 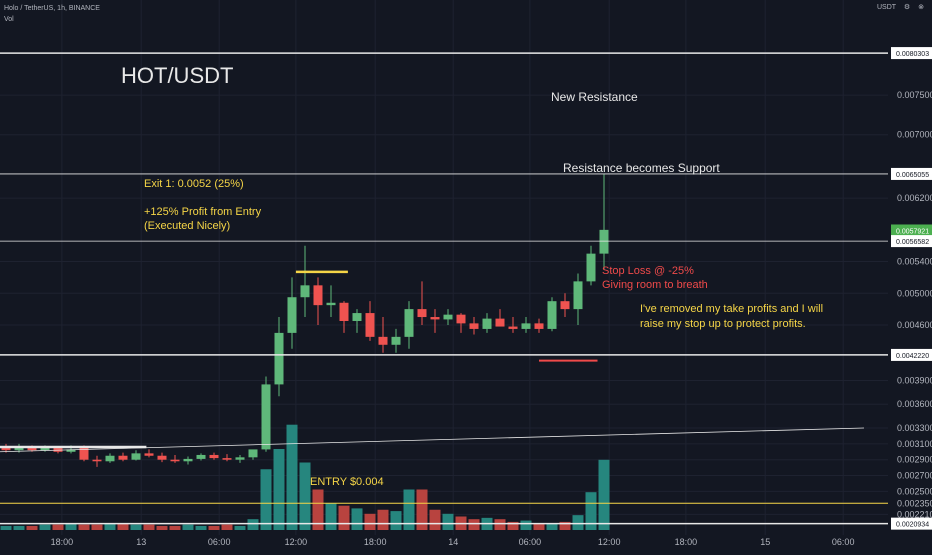 I want to click on price-tick-label: 0.0054000, so click(x=914, y=262).